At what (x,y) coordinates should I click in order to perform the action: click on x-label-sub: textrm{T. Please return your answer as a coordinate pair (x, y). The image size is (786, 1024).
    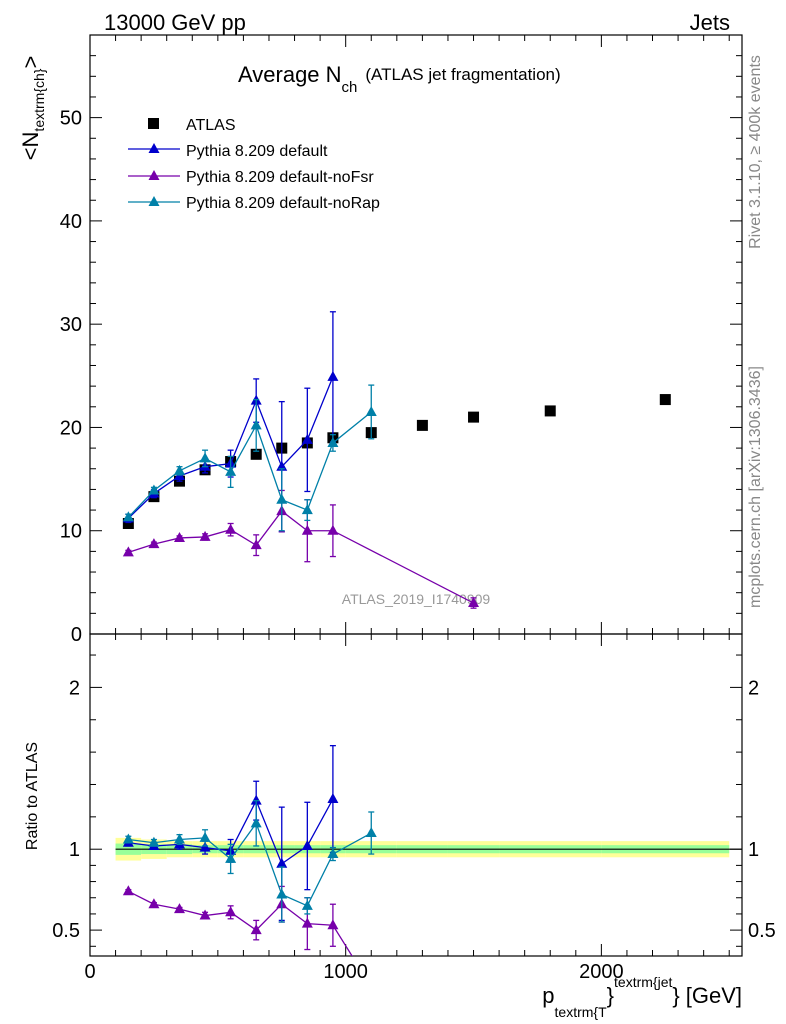
    Looking at the image, I should click on (581, 1012).